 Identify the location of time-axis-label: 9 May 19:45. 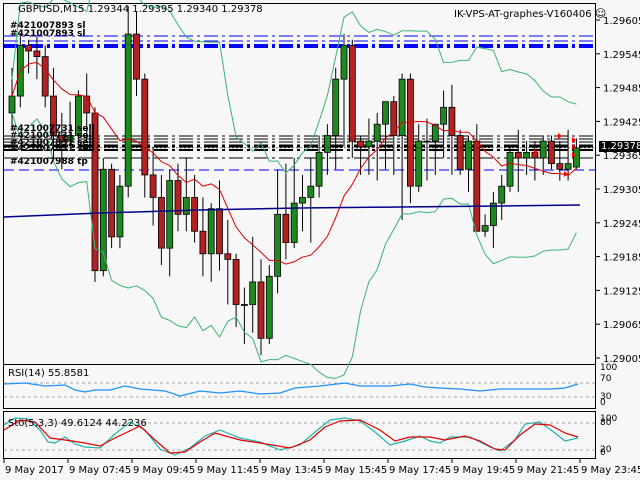
(484, 470).